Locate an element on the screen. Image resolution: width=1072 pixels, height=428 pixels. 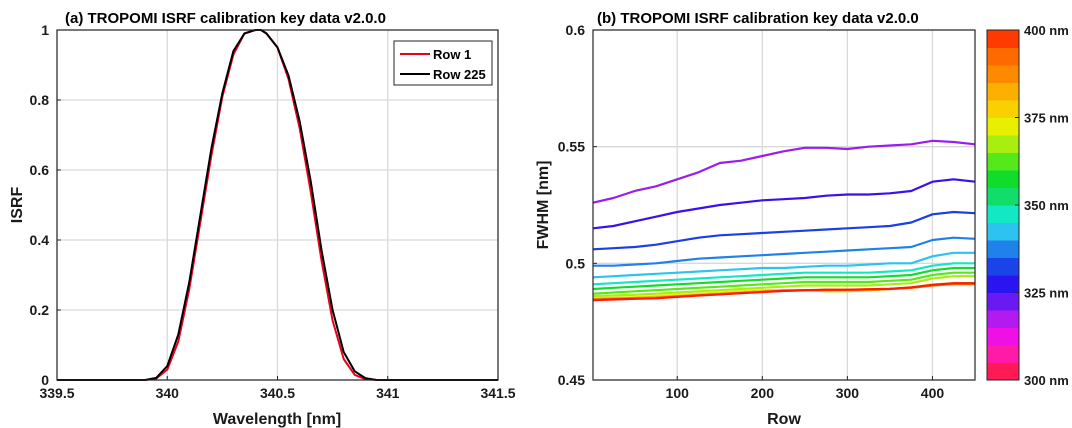
panel-b-series-line-335nm is located at coordinates (784, 204).